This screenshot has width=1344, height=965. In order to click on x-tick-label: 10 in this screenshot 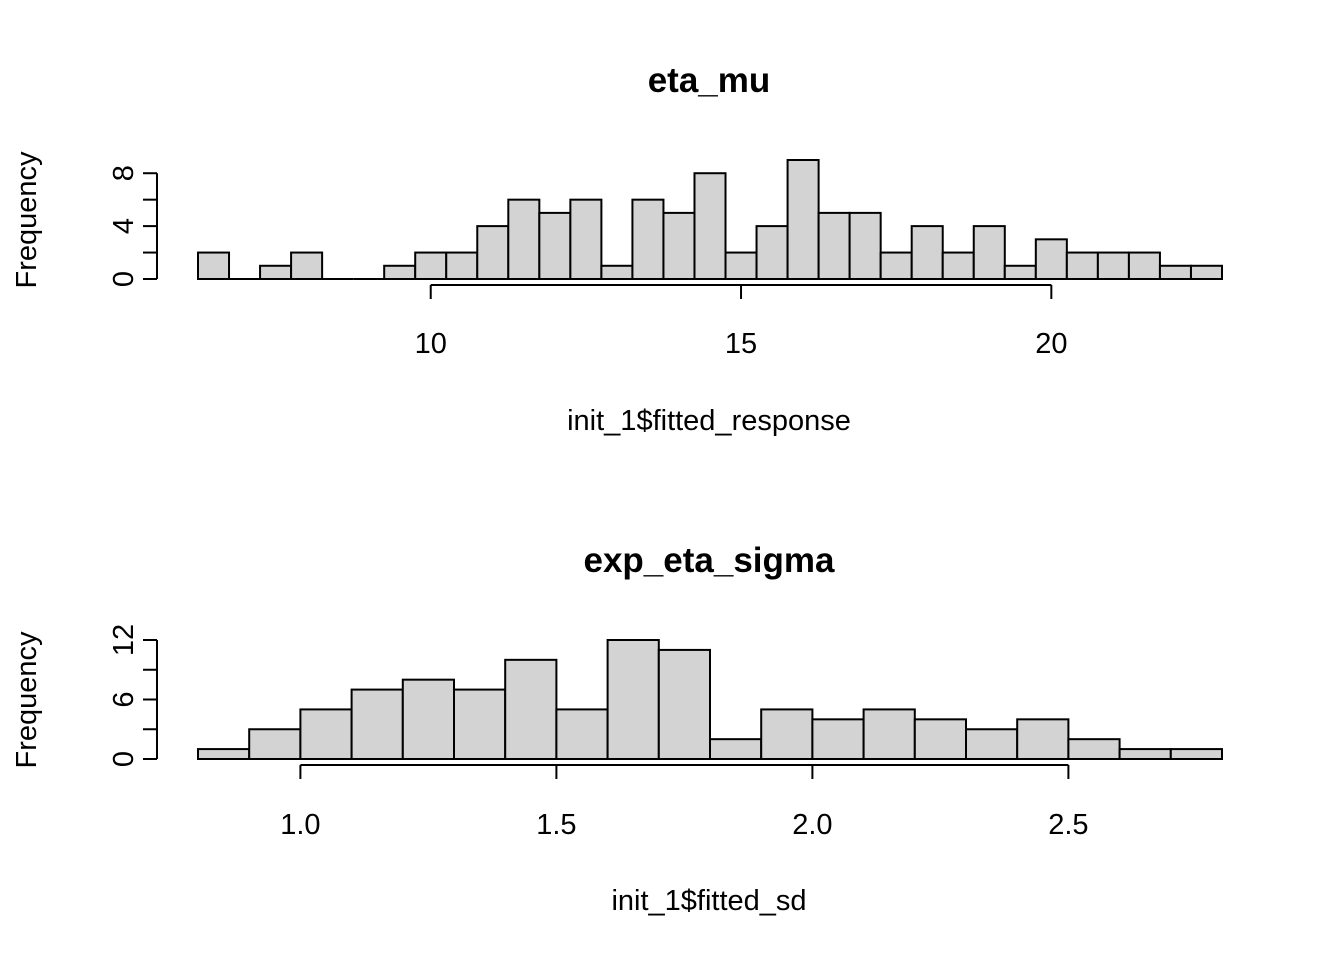, I will do `click(431, 344)`.